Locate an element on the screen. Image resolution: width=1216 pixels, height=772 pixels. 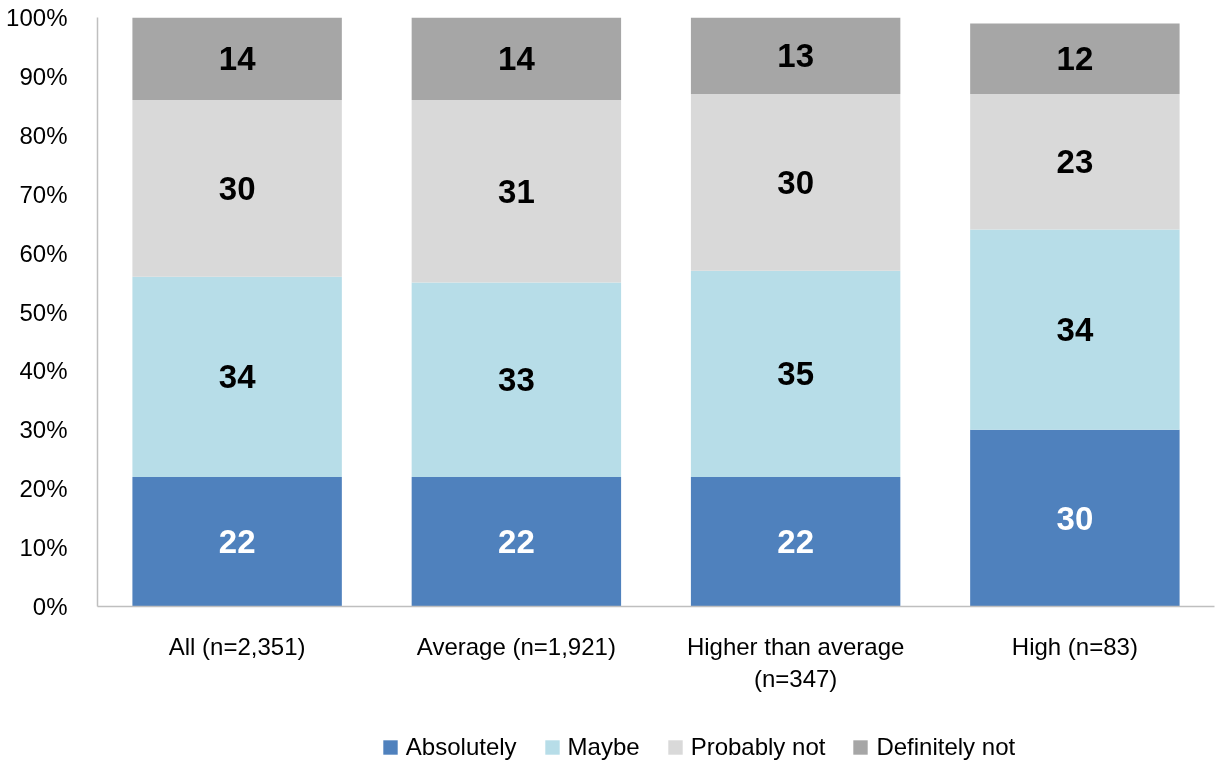
data-label: 31 is located at coordinates (516, 191).